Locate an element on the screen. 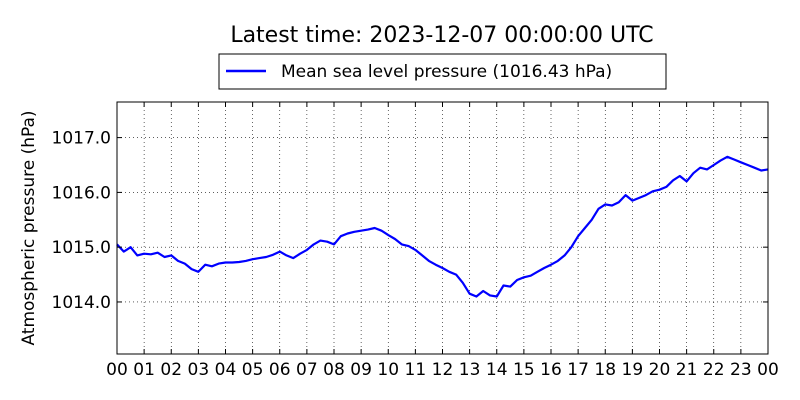 The height and width of the screenshot is (400, 800). x-tick-label: 16 is located at coordinates (551, 370).